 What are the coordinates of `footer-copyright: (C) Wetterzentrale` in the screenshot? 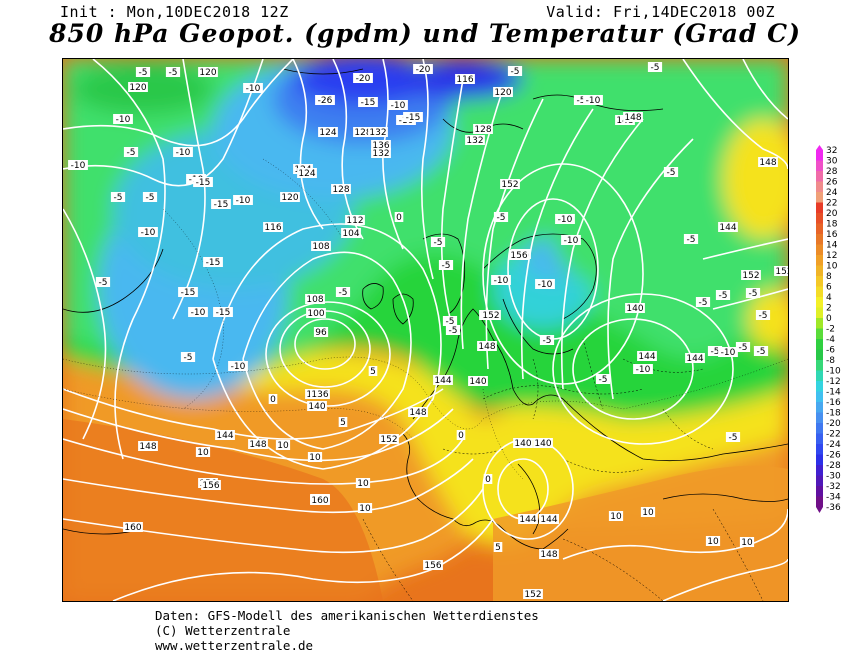 It's located at (223, 630).